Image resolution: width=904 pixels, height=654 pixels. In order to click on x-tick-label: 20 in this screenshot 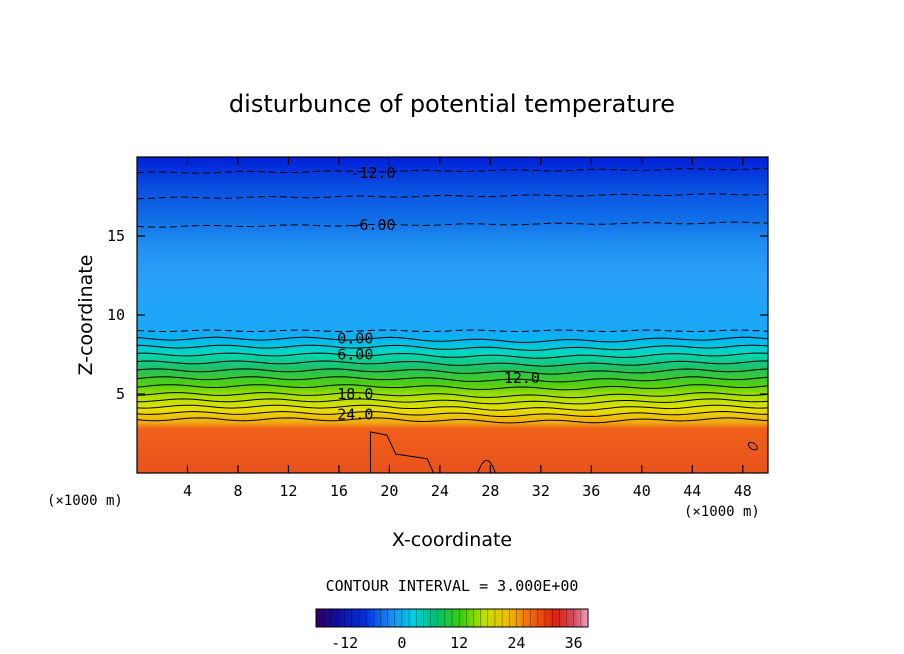, I will do `click(389, 491)`.